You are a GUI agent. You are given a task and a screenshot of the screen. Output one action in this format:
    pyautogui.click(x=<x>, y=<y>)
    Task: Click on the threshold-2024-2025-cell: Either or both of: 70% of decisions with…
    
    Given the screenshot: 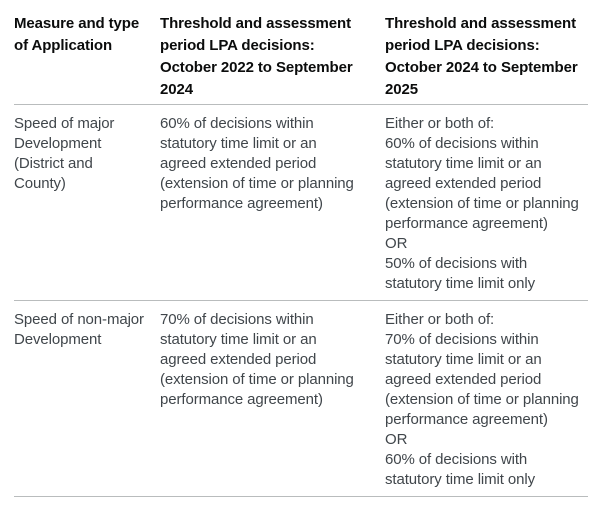 What is the action you would take?
    pyautogui.click(x=482, y=399)
    